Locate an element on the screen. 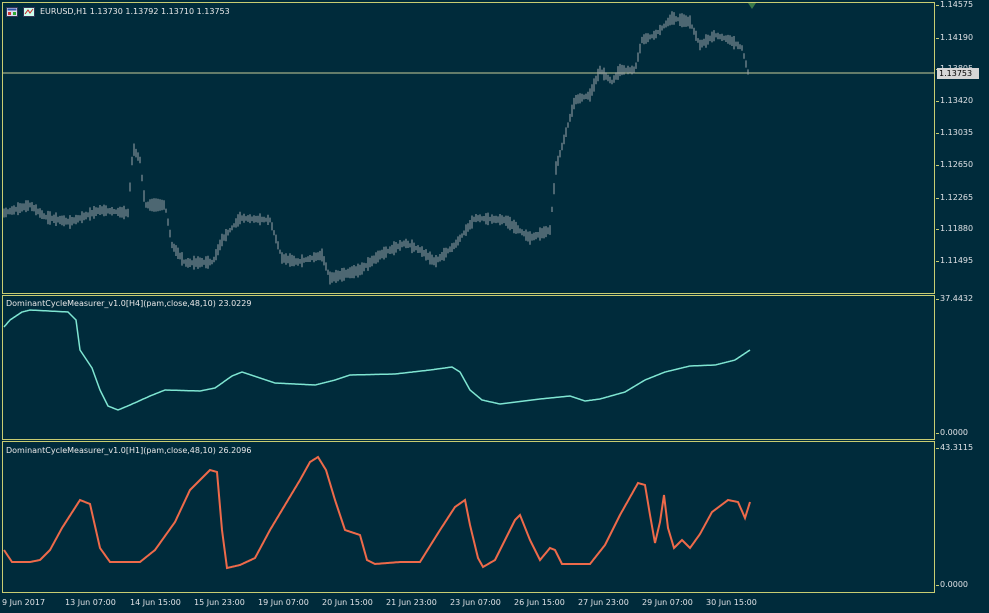  h4-axis-tick: 0.0000 is located at coordinates (952, 432).